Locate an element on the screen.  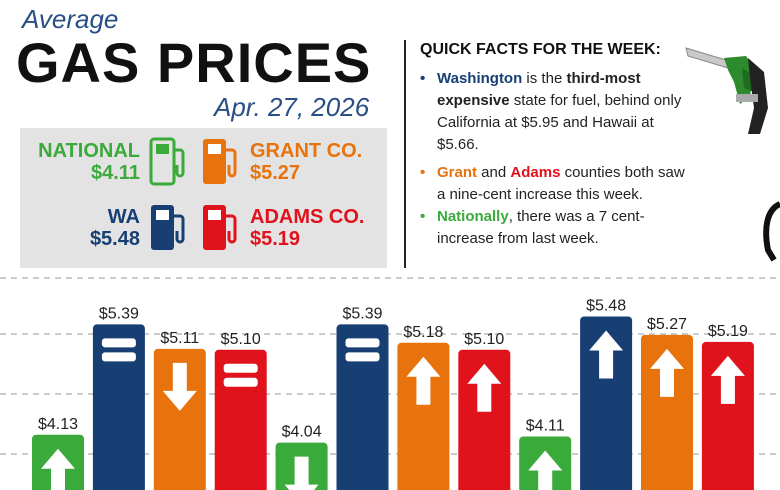
gas-pump-icon-adams is located at coordinates (220, 227).